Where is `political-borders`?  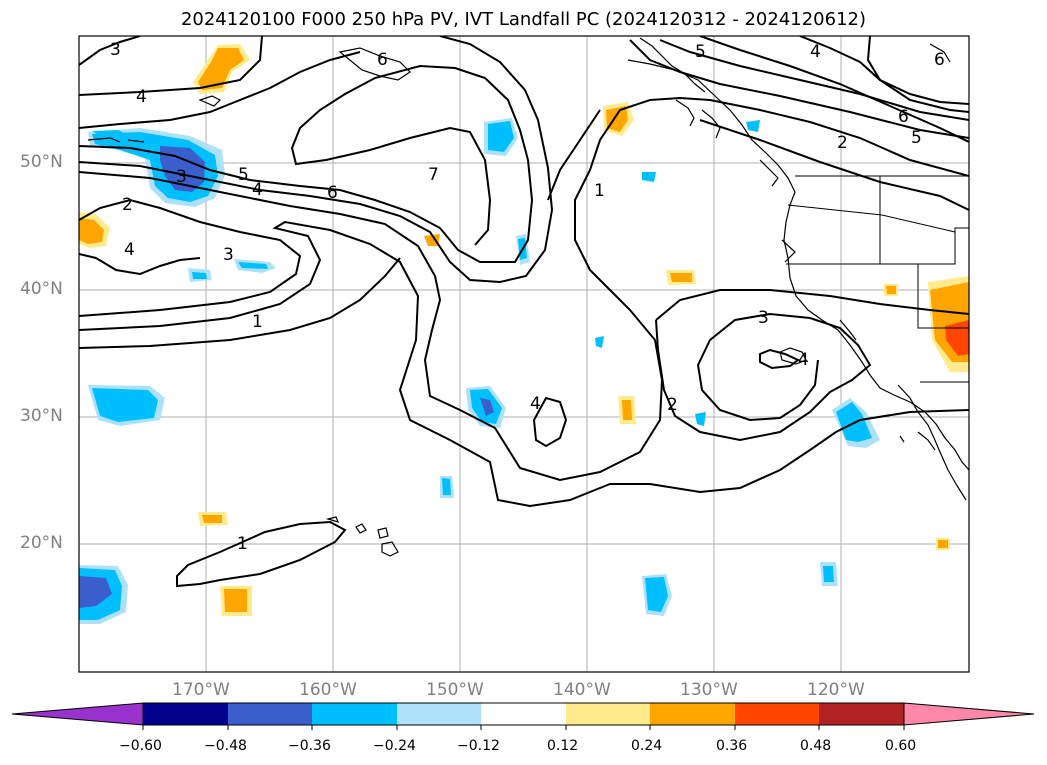
political-borders is located at coordinates (877, 279).